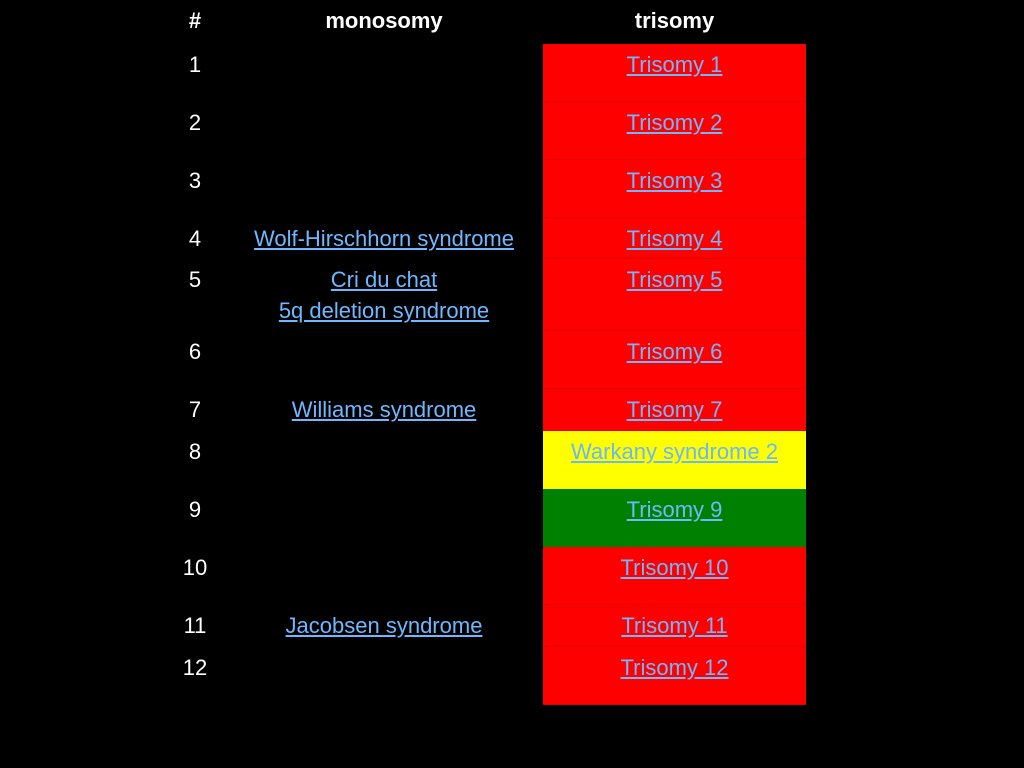  Describe the element at coordinates (384, 295) in the screenshot. I see `monosomy-cell: Cri du chat 5q deletion syndrome` at that location.